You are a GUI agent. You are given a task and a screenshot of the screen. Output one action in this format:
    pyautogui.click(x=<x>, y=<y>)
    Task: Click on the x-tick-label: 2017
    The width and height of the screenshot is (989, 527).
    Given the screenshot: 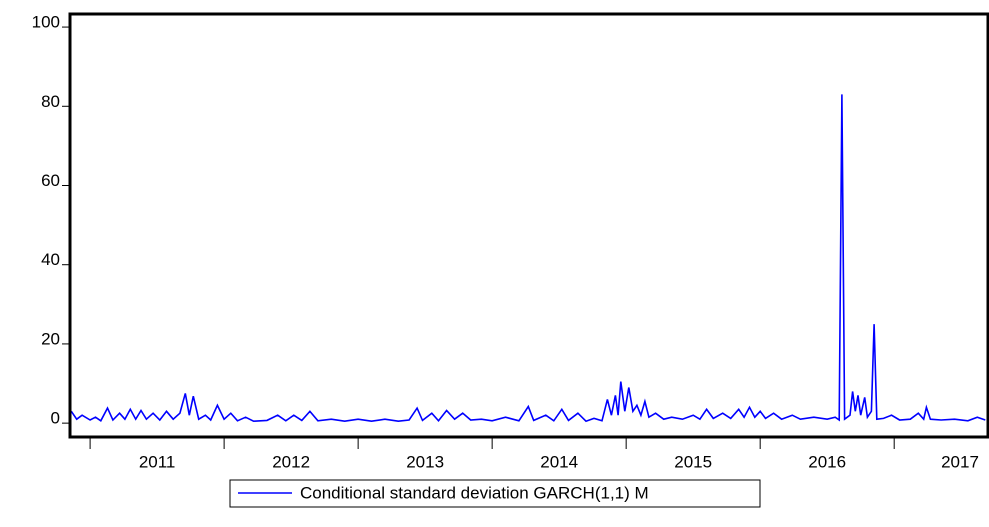 What is the action you would take?
    pyautogui.click(x=960, y=461)
    